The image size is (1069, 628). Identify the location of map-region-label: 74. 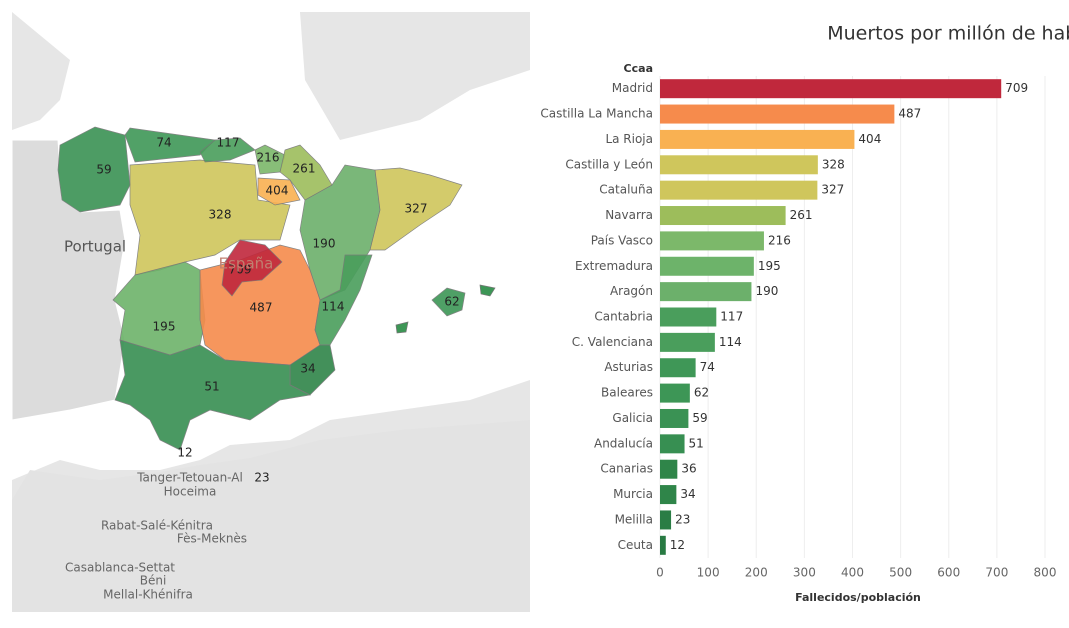
(163, 143).